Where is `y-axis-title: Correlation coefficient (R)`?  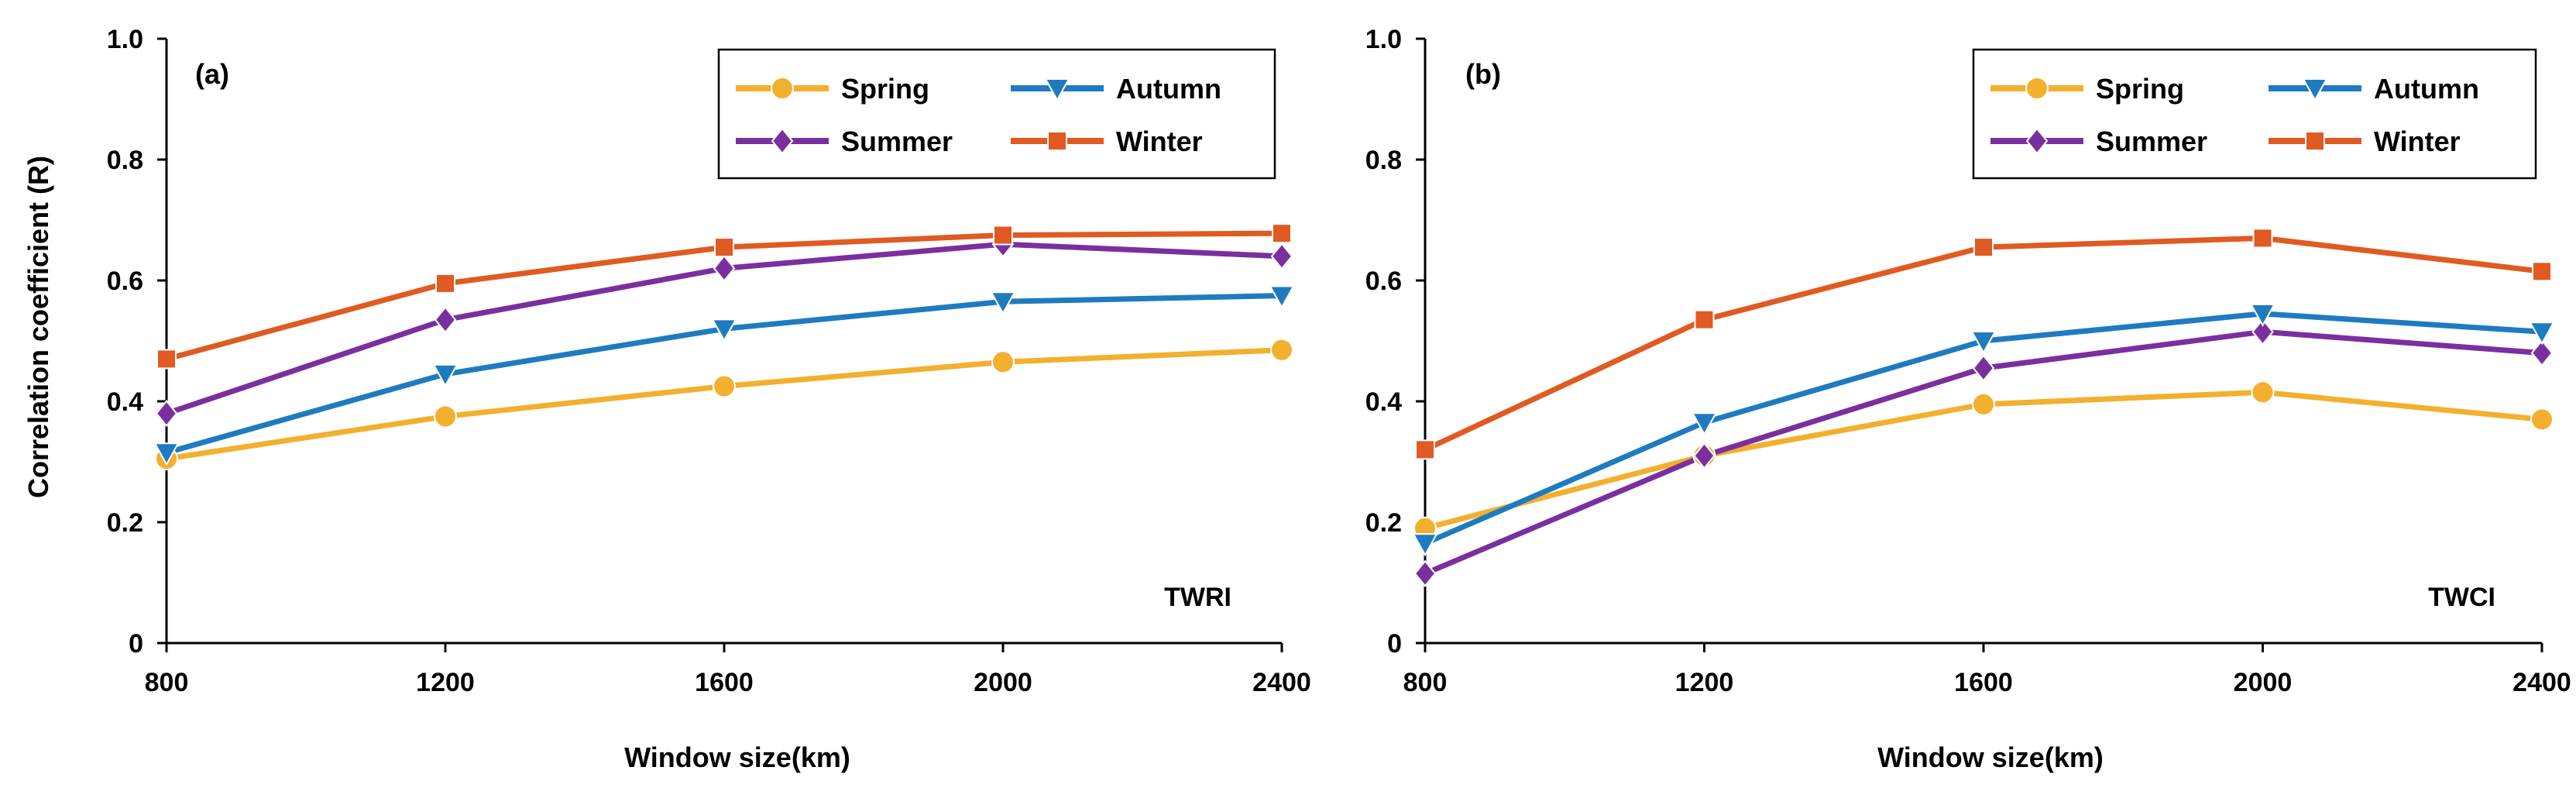
y-axis-title: Correlation coefficient (R) is located at coordinates (38, 327).